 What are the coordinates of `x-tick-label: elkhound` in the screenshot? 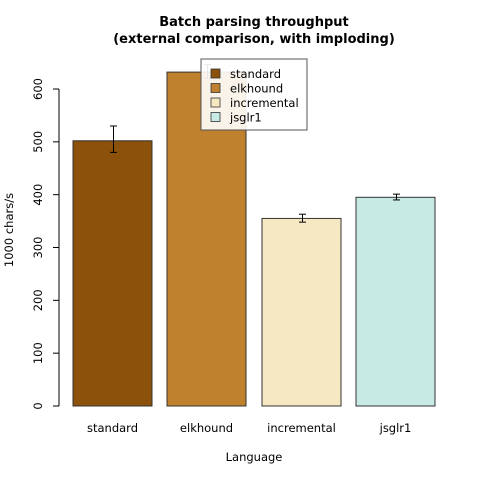 It's located at (206, 428).